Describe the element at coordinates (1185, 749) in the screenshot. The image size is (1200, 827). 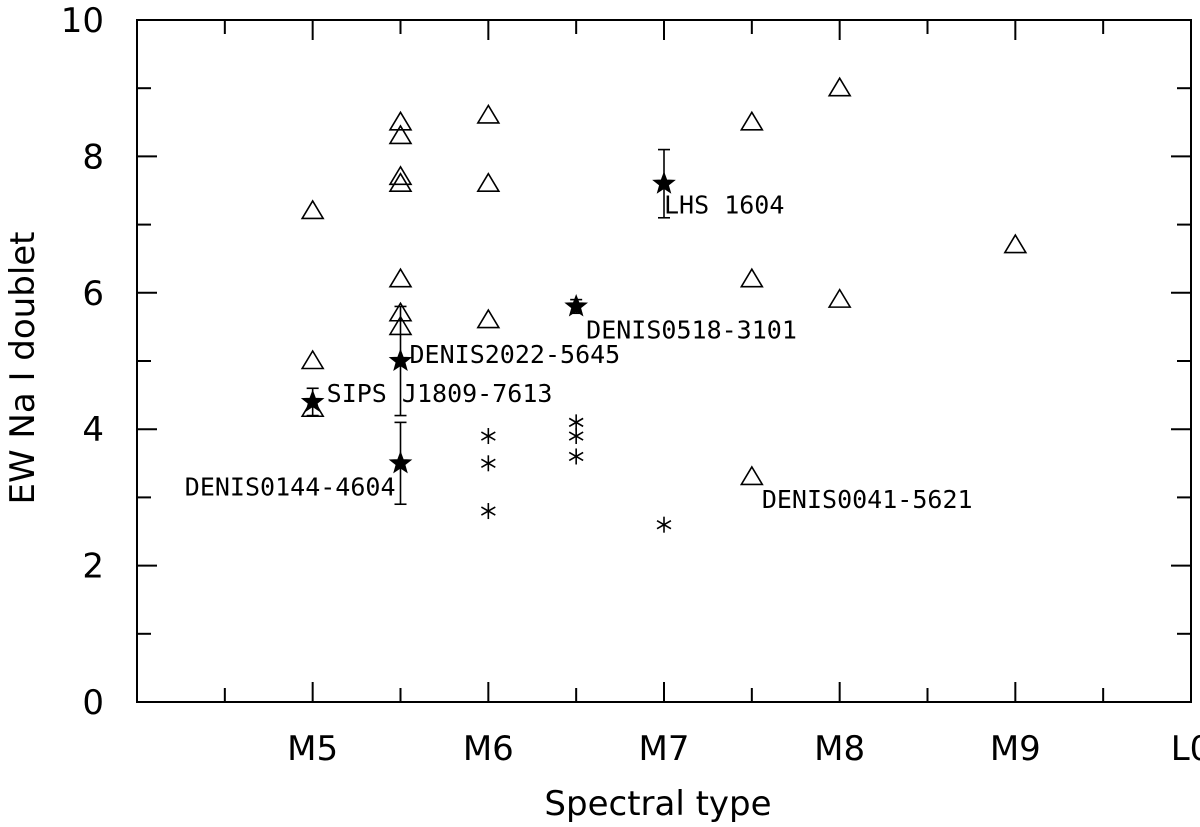
I see `x-tick-label: L0` at that location.